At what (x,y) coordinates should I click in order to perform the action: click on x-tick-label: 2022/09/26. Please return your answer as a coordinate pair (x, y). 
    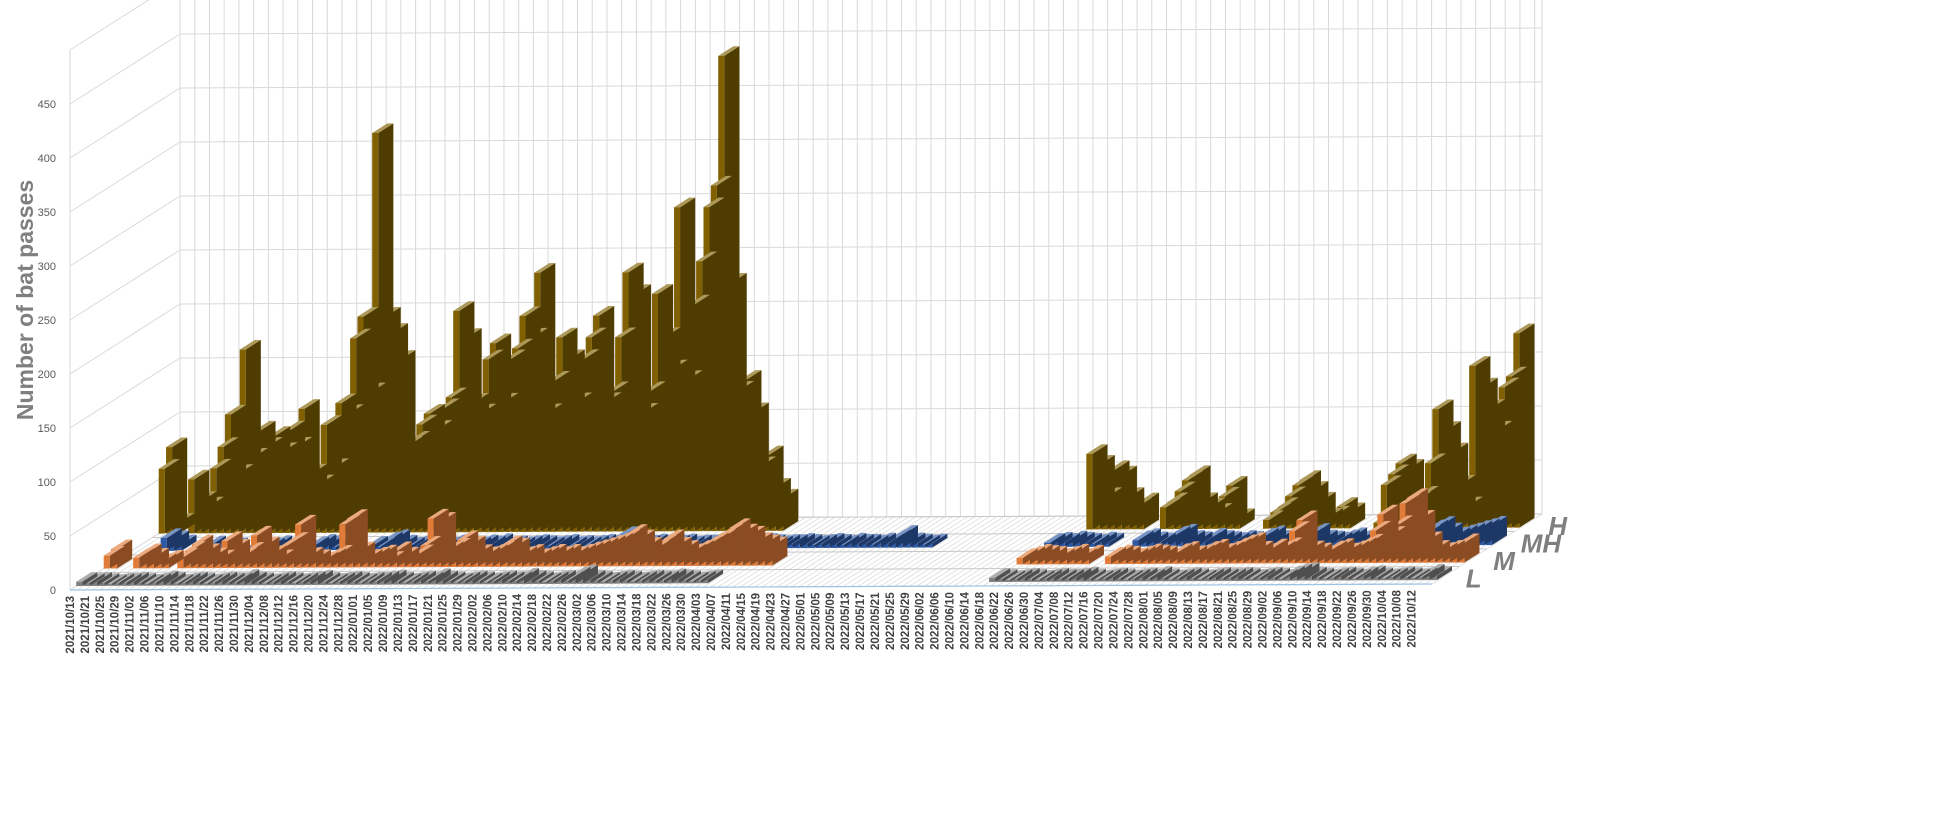
    Looking at the image, I should click on (1353, 619).